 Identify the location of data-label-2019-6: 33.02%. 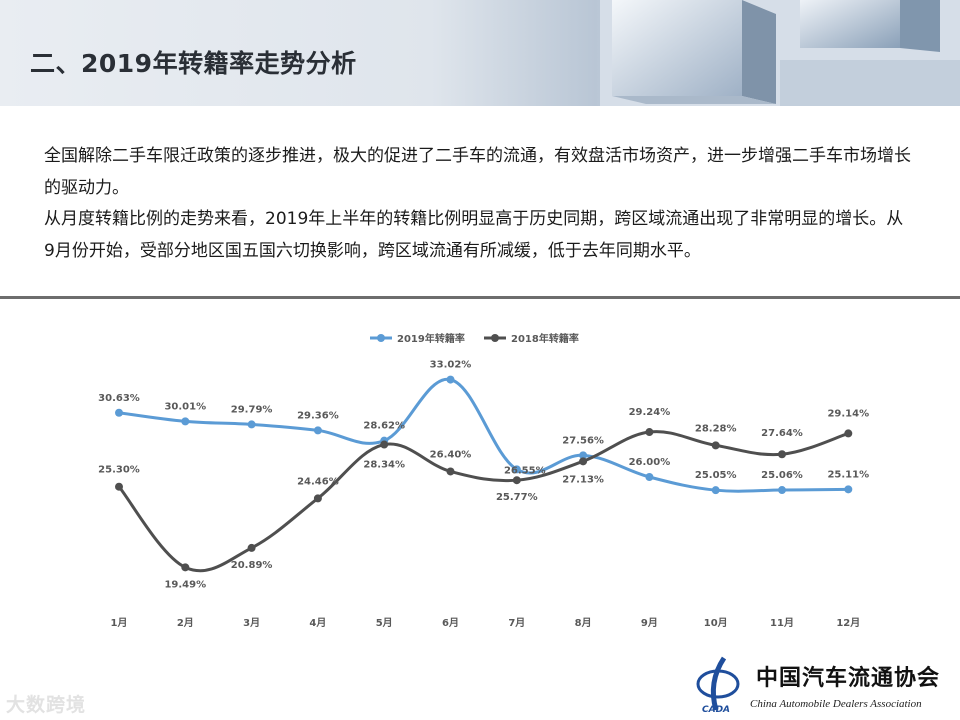
(451, 365).